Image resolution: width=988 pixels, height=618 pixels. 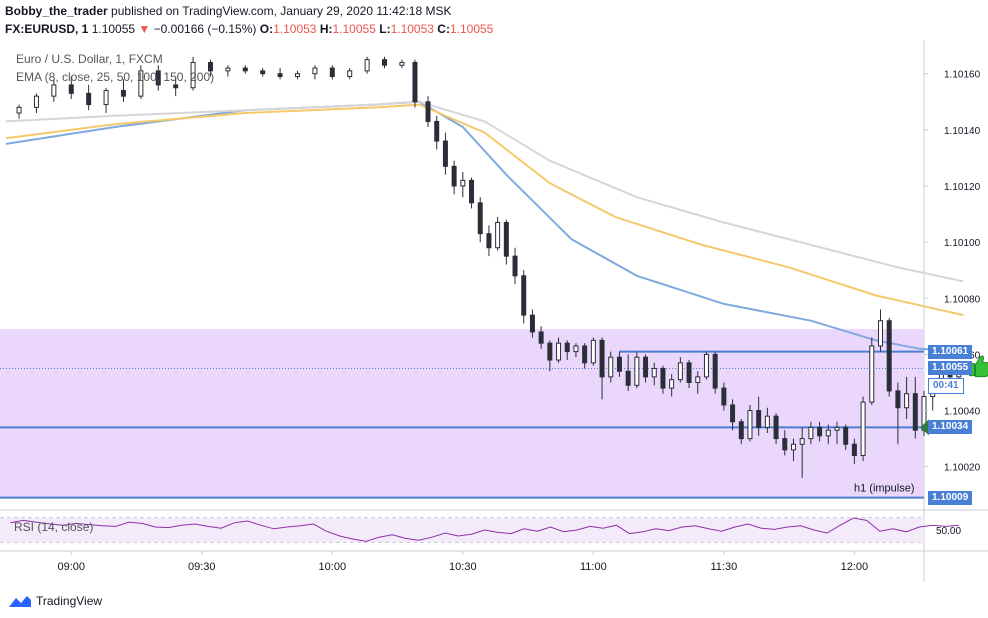 I want to click on zone-label: h1 (impulse), so click(x=884, y=489).